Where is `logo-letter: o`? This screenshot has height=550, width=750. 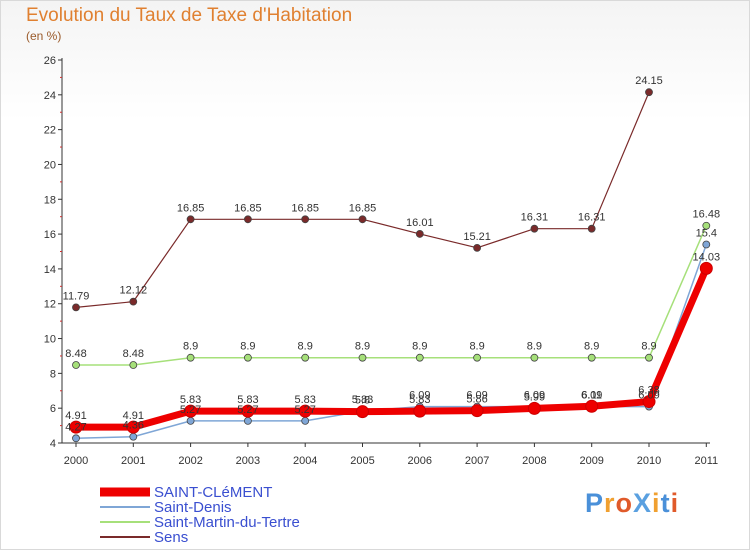 logo-letter: o is located at coordinates (624, 503).